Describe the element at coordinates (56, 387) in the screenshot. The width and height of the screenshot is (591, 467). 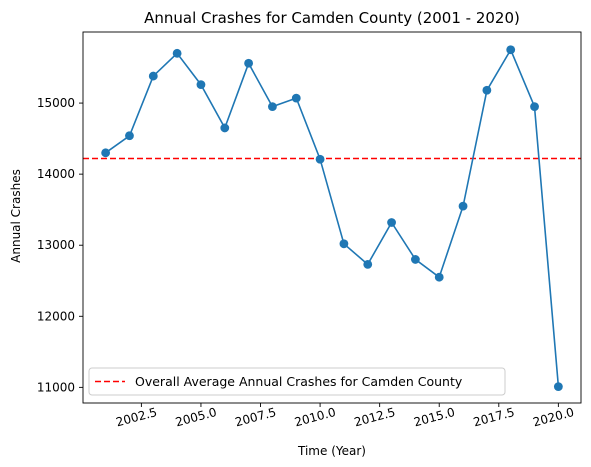
I see `y-tick-label: 11000` at that location.